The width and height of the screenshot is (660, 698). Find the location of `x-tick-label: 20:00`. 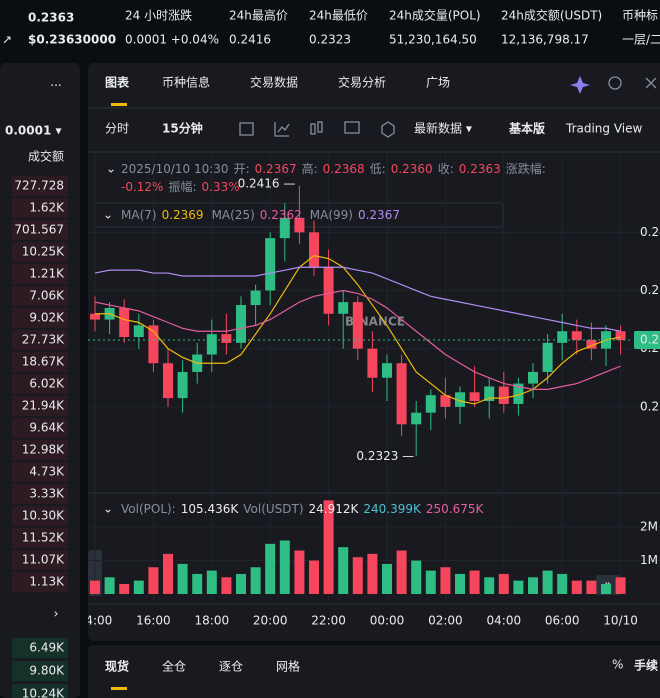

x-tick-label: 20:00 is located at coordinates (270, 621).